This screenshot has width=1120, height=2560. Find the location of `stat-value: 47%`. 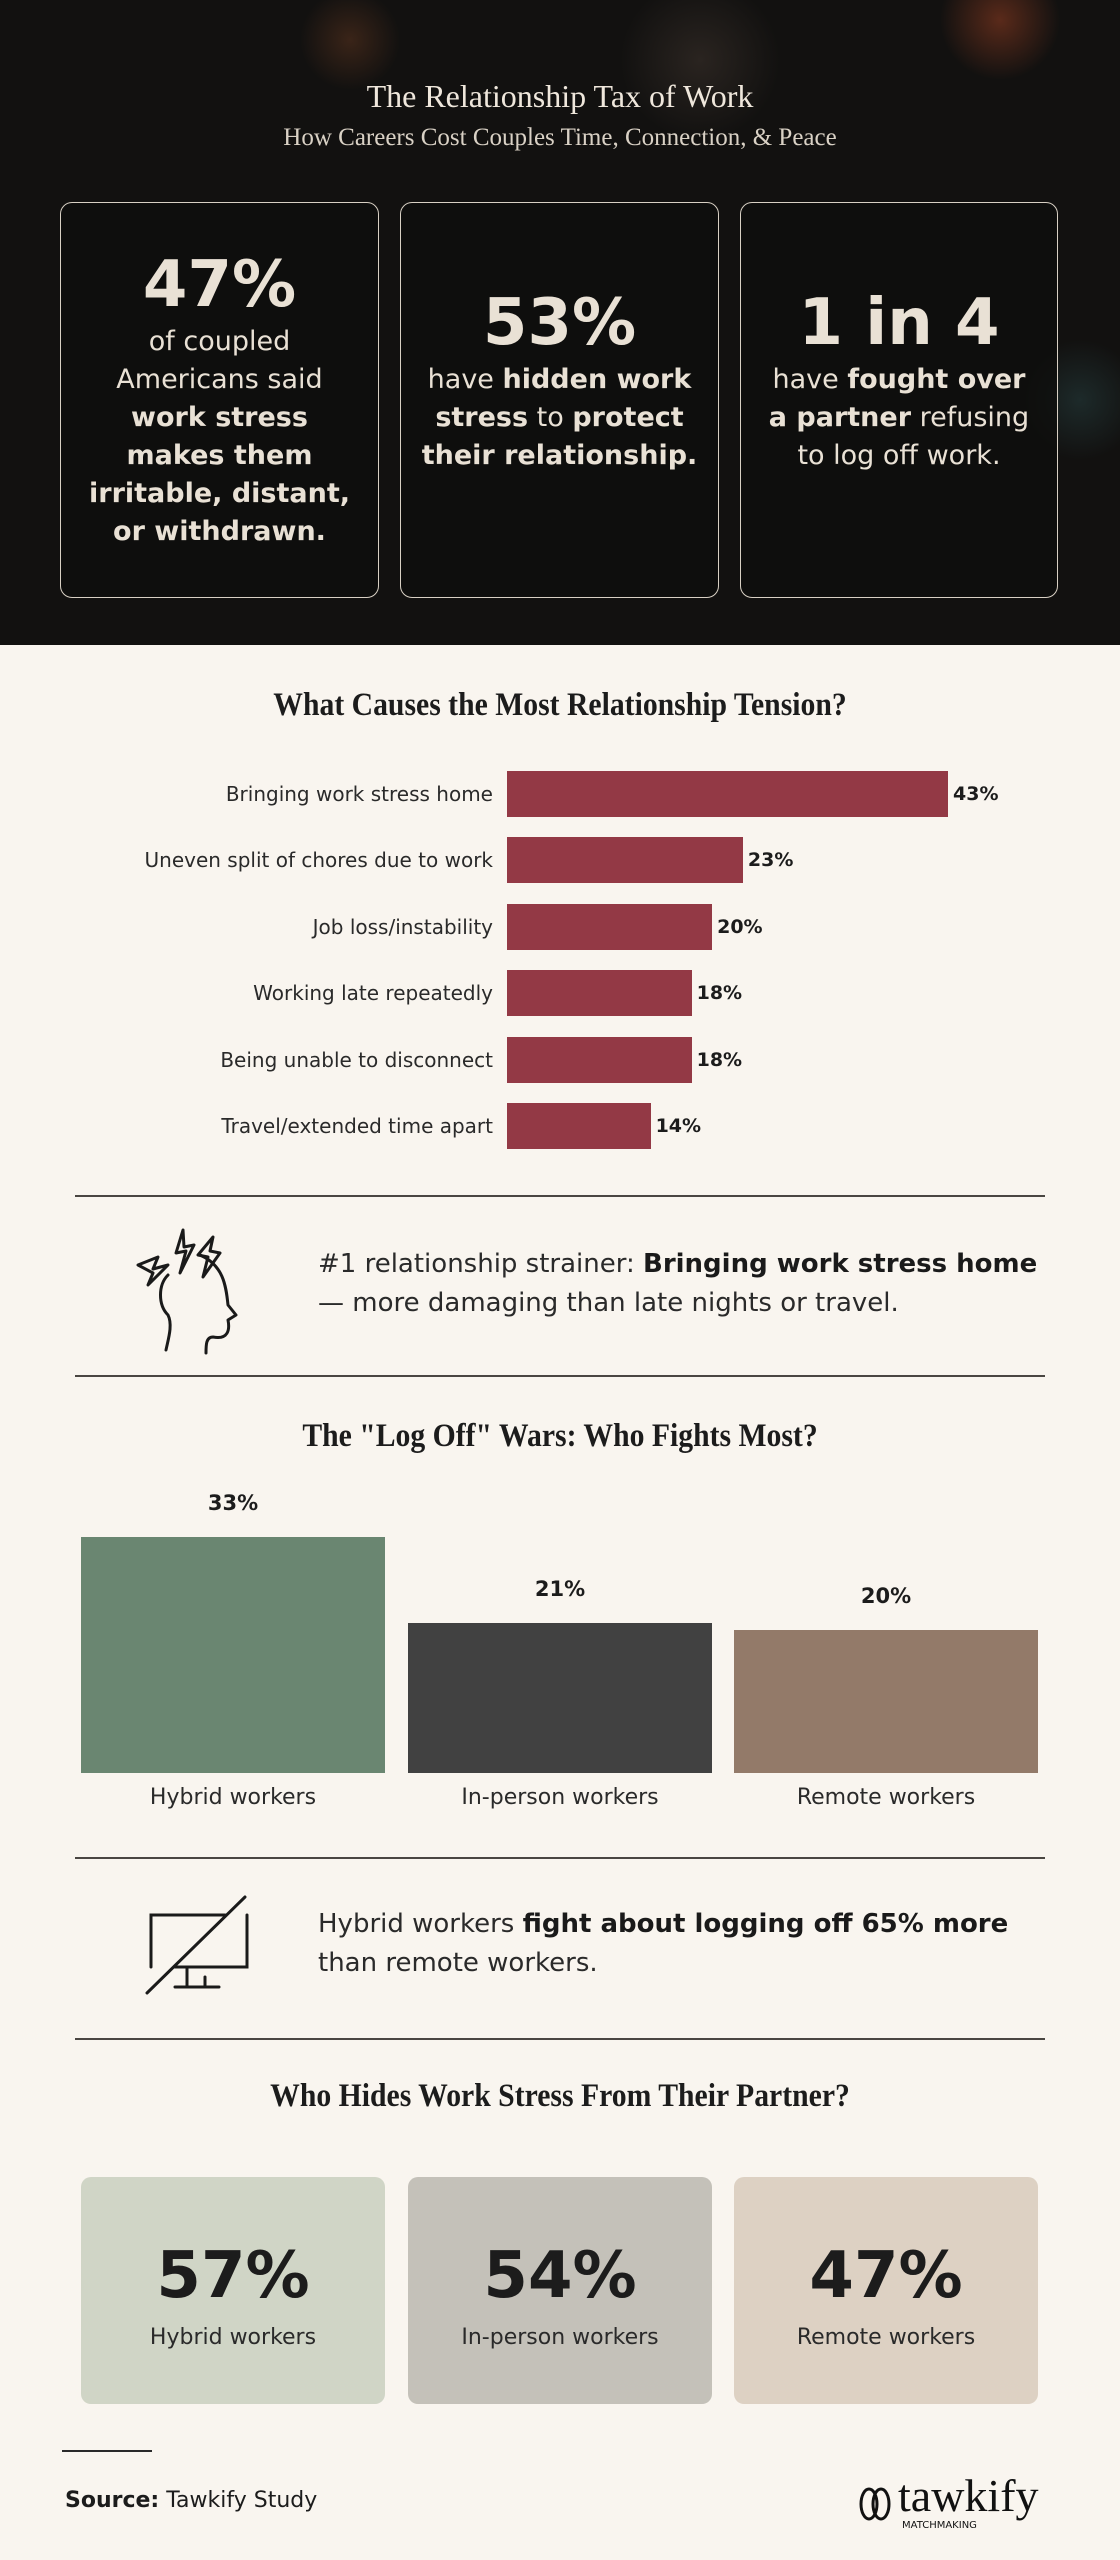

stat-value: 47% is located at coordinates (219, 285).